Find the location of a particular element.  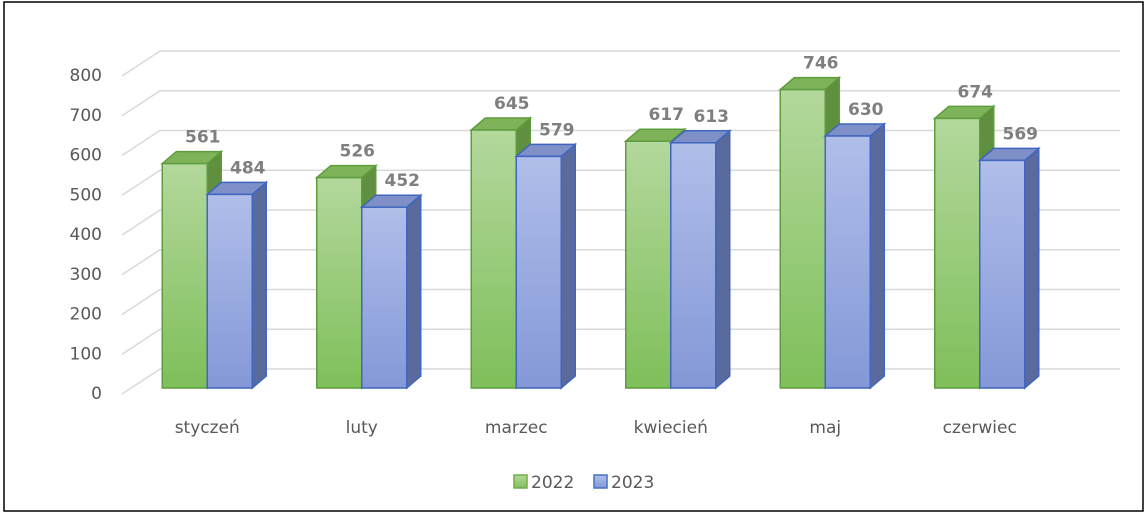

y-tick-label: 500 is located at coordinates (86, 195).